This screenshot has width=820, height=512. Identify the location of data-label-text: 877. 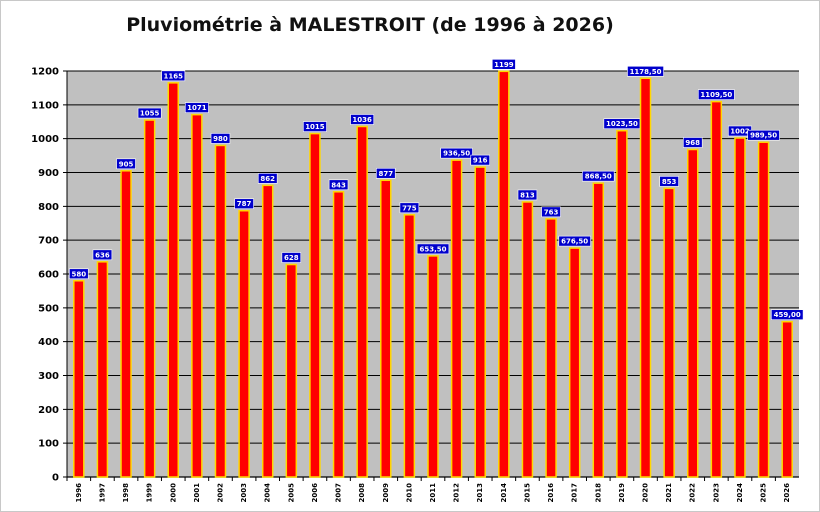
(385, 174).